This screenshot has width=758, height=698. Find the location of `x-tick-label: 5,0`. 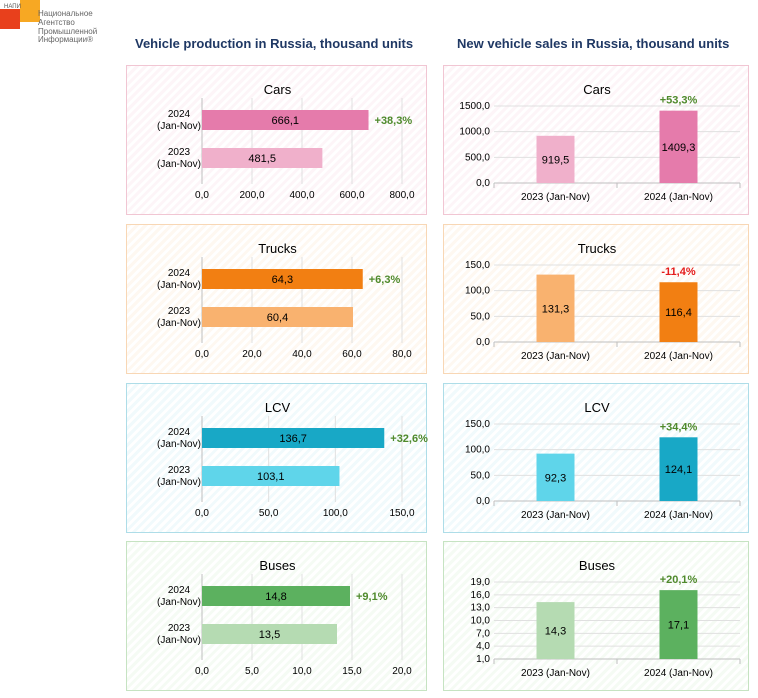

x-tick-label: 5,0 is located at coordinates (252, 671).